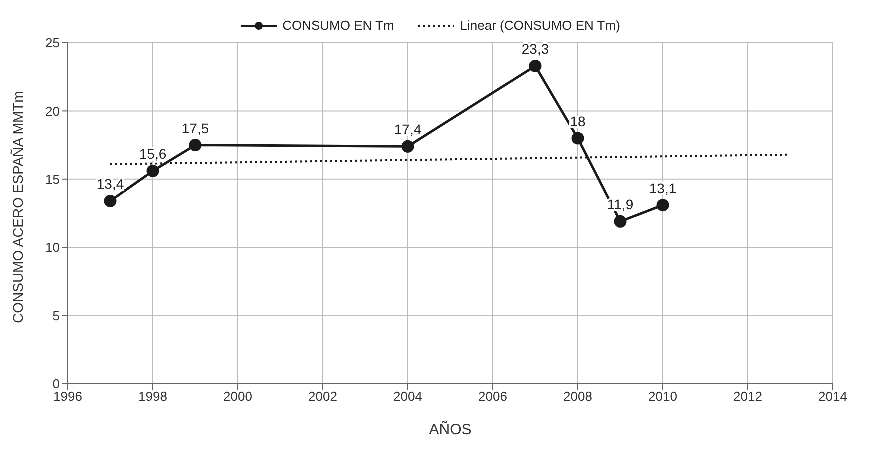  Describe the element at coordinates (68, 396) in the screenshot. I see `x-tick-label: 1996` at that location.